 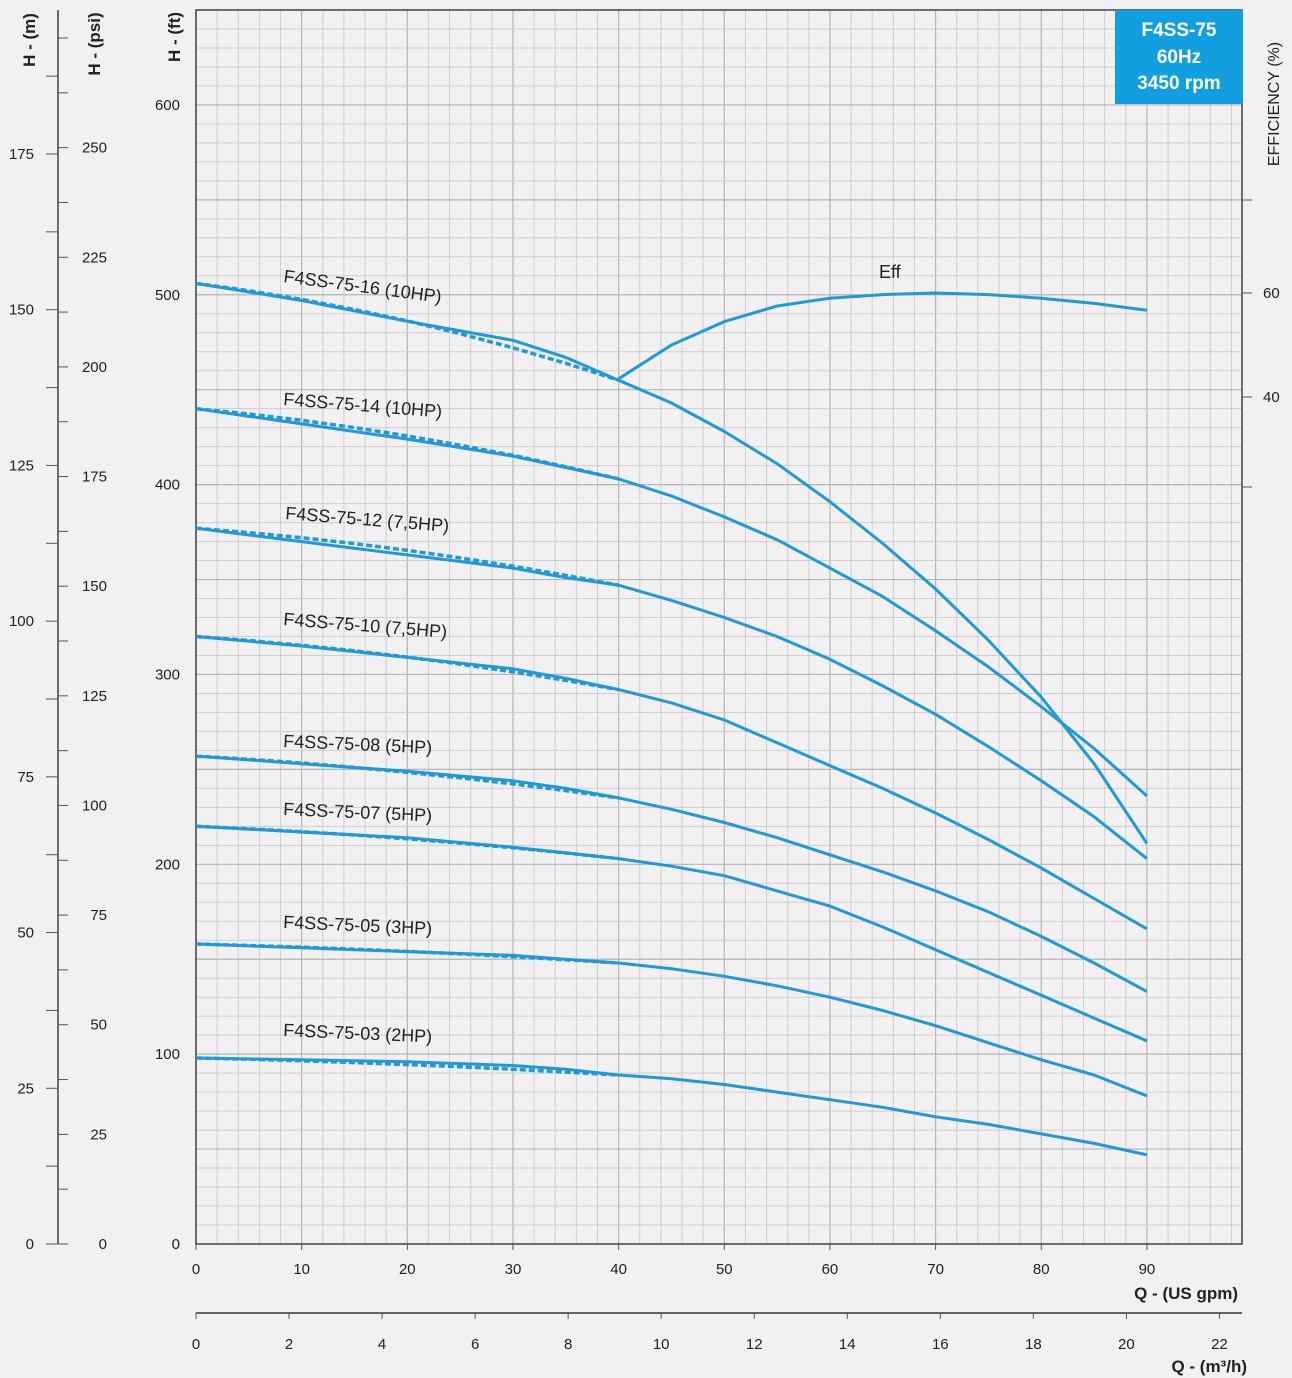 What do you see at coordinates (94, 367) in the screenshot?
I see `h-psi-tick-label: 200` at bounding box center [94, 367].